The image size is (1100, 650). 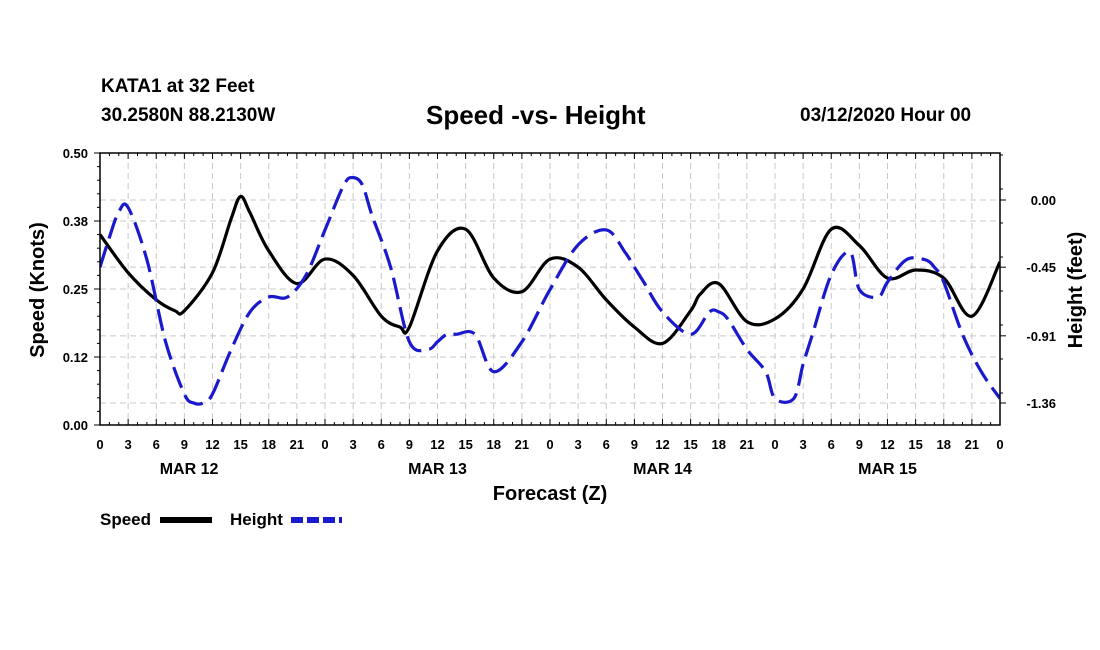 I want to click on y2-tick-label: -0.45, so click(x=1041, y=267).